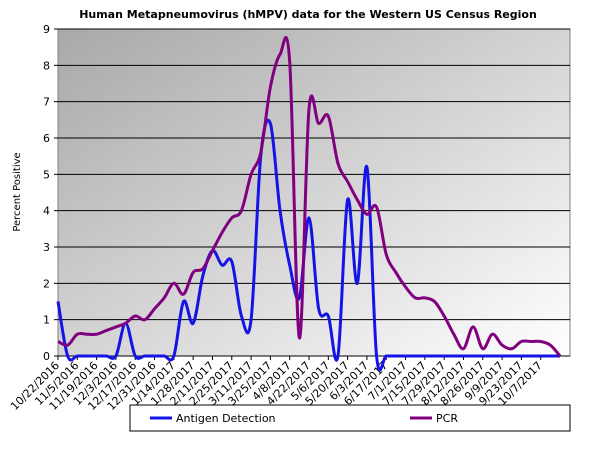 Image resolution: width=616 pixels, height=462 pixels. What do you see at coordinates (226, 418) in the screenshot?
I see `legend-label: Antigen Detection` at bounding box center [226, 418].